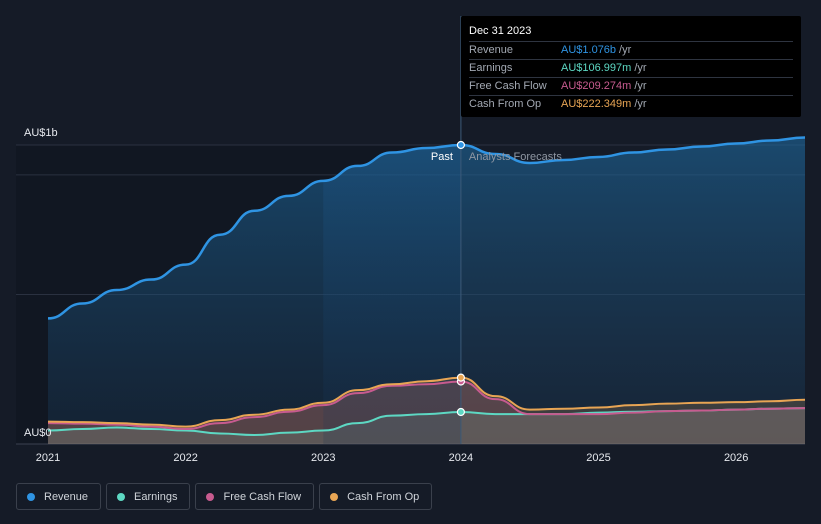 The height and width of the screenshot is (524, 821). I want to click on past-label: Past, so click(442, 157).